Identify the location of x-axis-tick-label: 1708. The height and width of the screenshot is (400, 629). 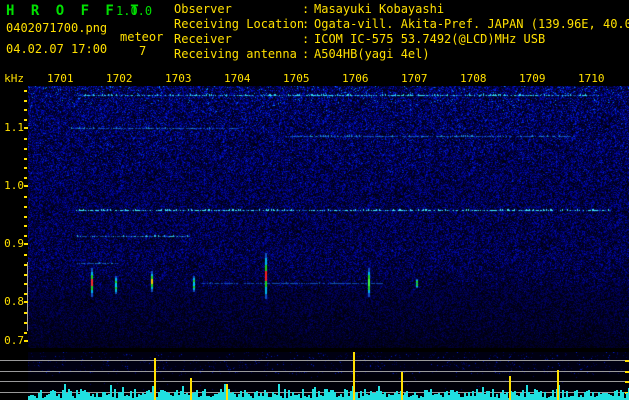
(473, 78).